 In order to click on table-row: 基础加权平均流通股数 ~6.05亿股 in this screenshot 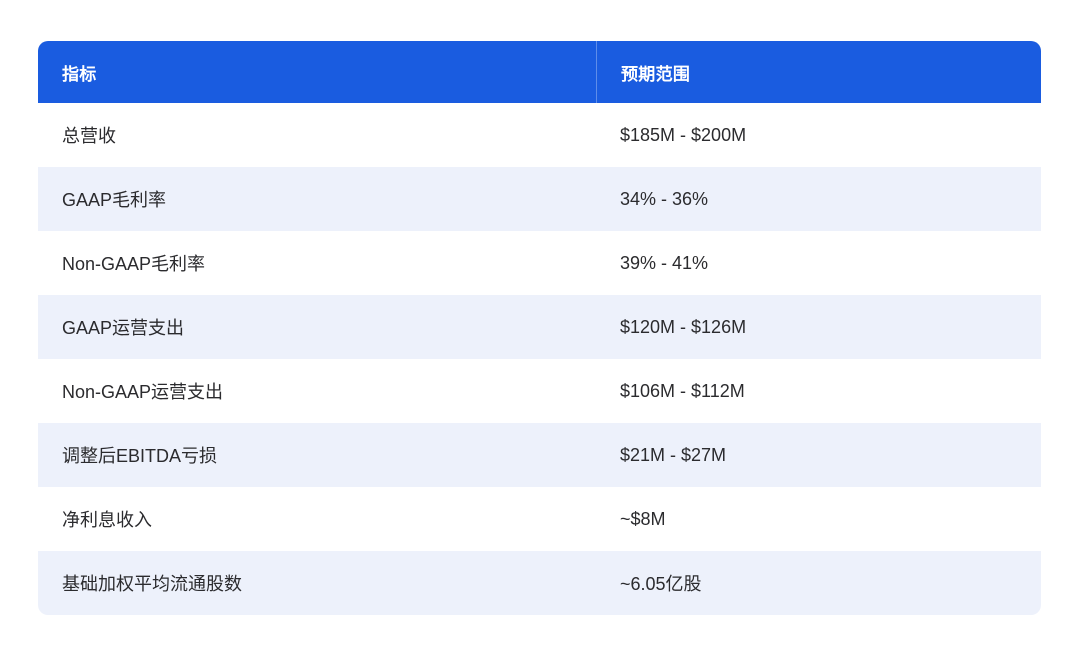, I will do `click(539, 583)`.